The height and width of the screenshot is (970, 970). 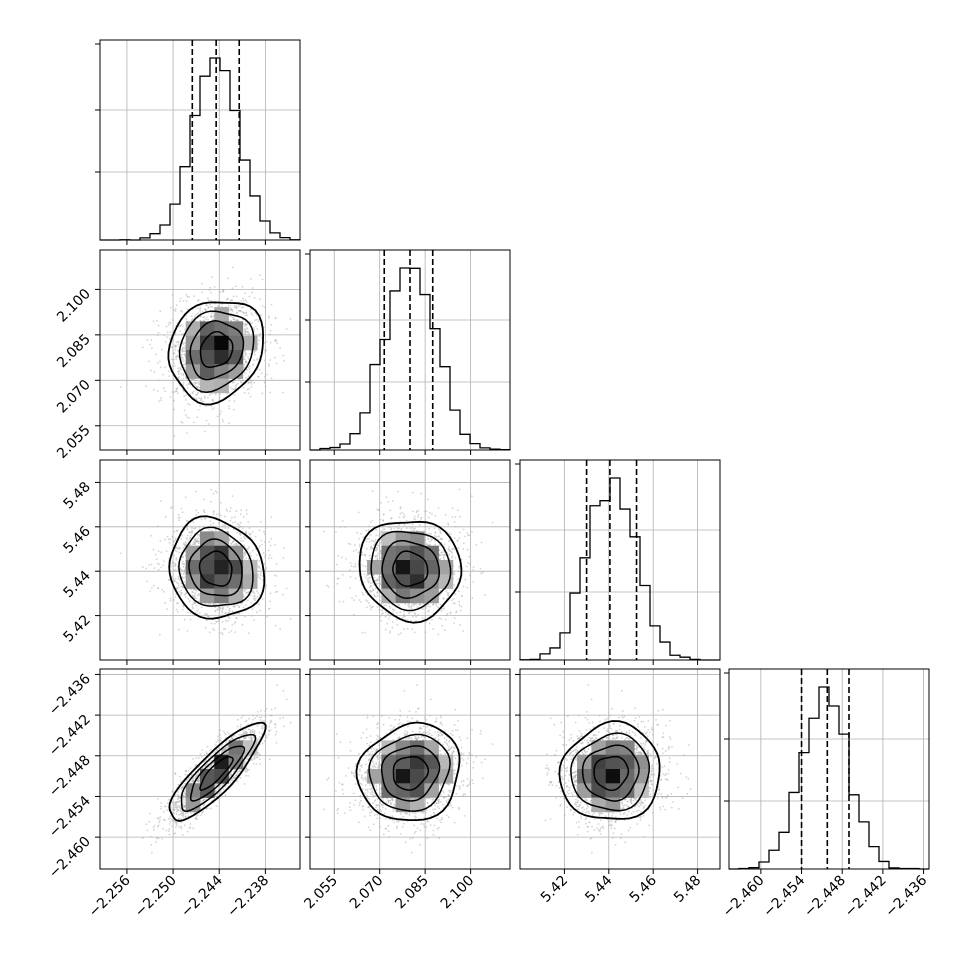 What do you see at coordinates (906, 896) in the screenshot?
I see `x-tick-label: −2.436` at bounding box center [906, 896].